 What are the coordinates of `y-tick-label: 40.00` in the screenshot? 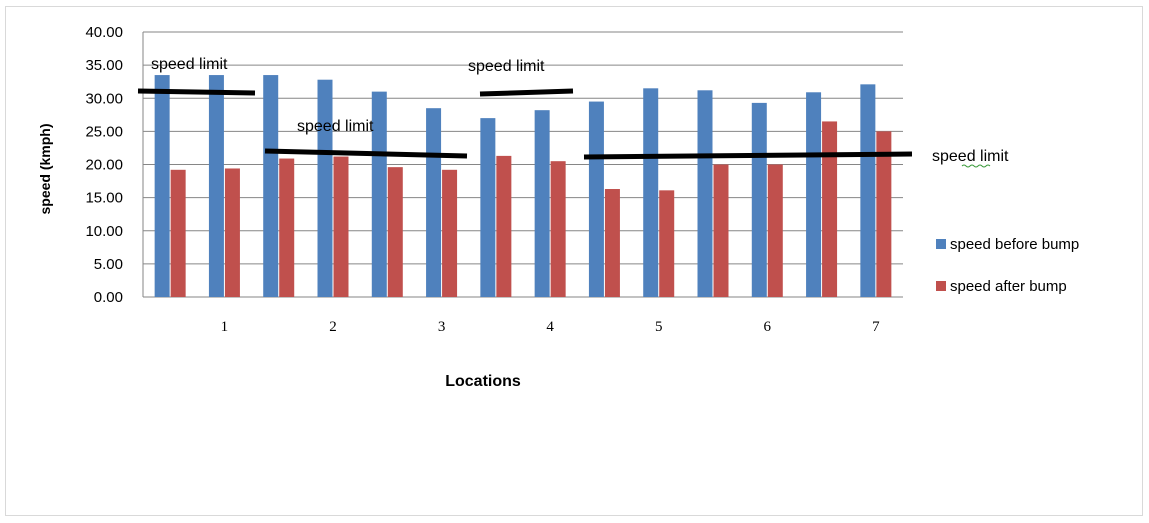 It's located at (104, 32).